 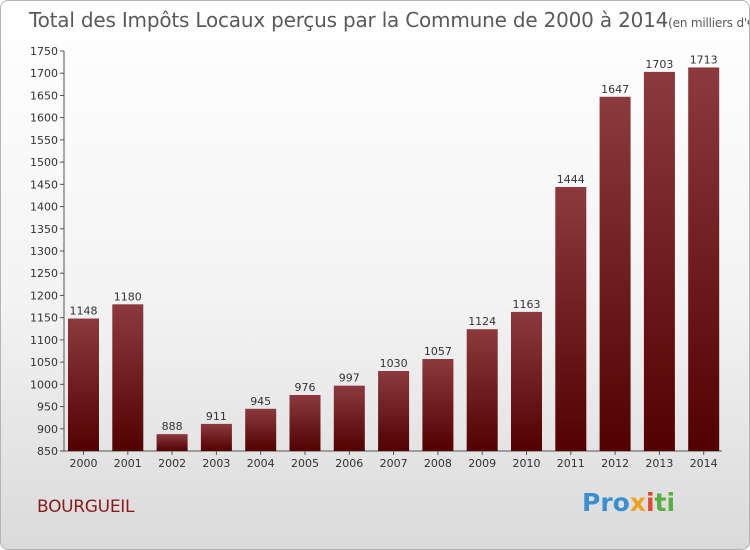 What do you see at coordinates (704, 463) in the screenshot?
I see `x-tick-label: 2014` at bounding box center [704, 463].